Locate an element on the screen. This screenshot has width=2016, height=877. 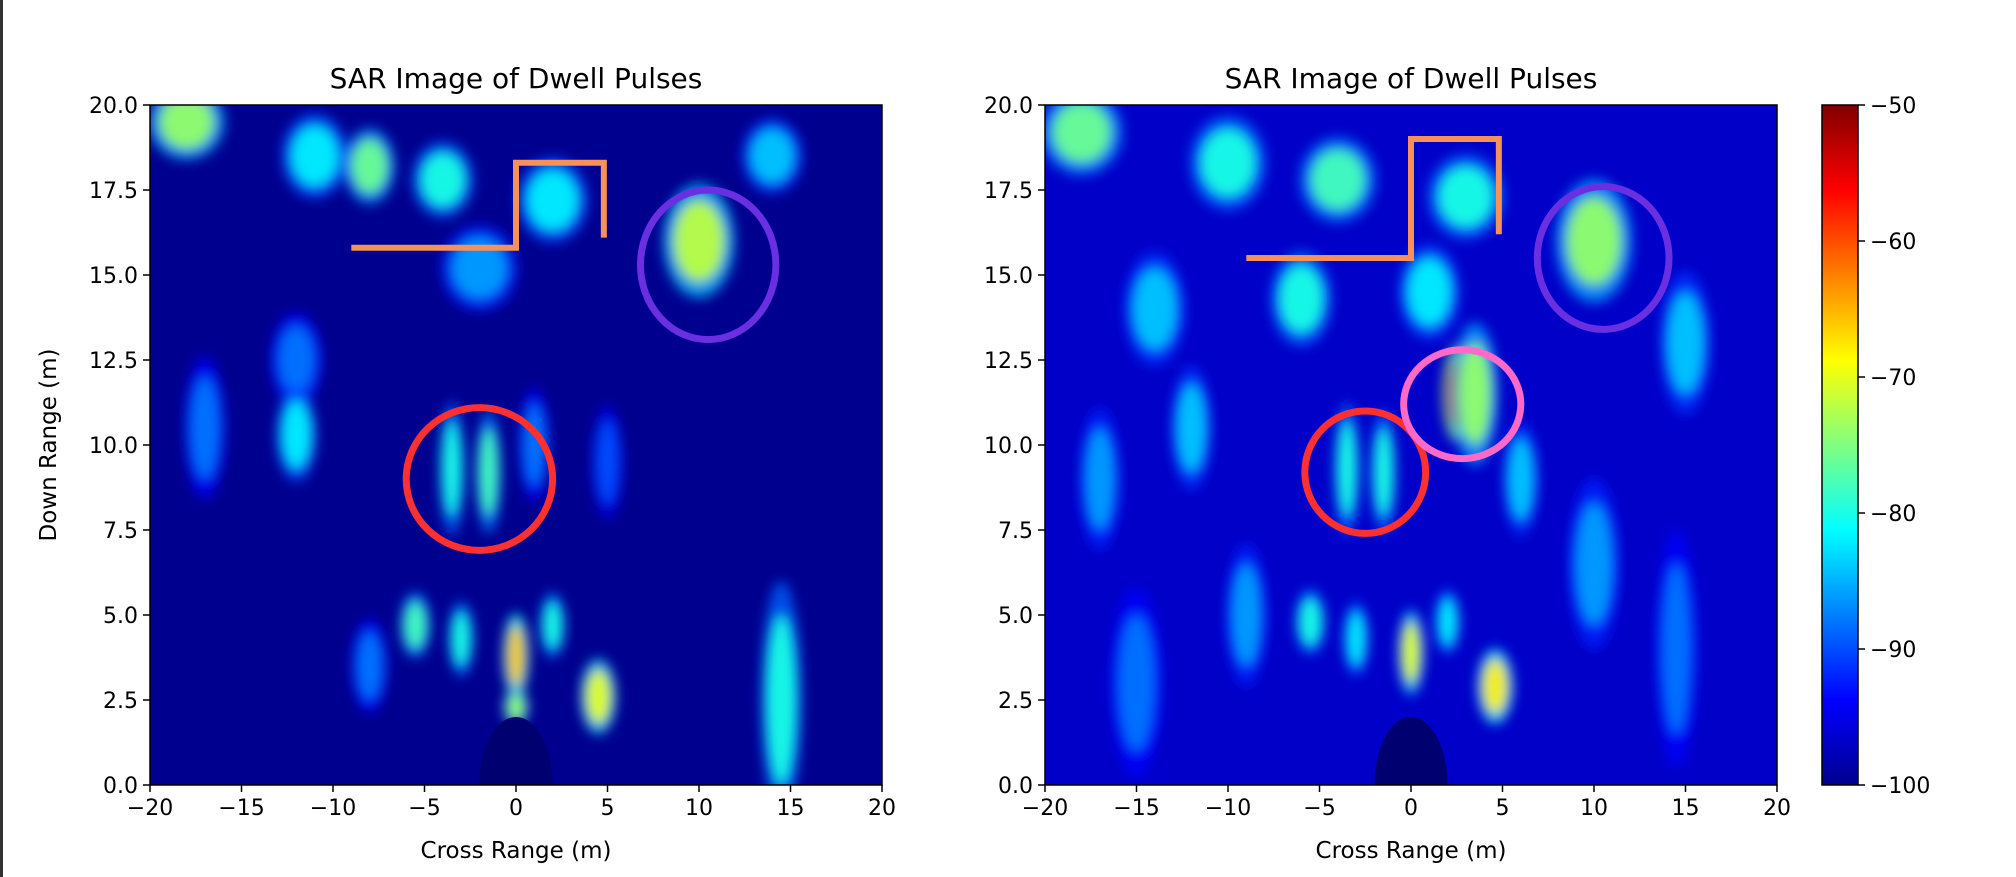
y-axis-label-left: Down Range (m) is located at coordinates (49, 444).